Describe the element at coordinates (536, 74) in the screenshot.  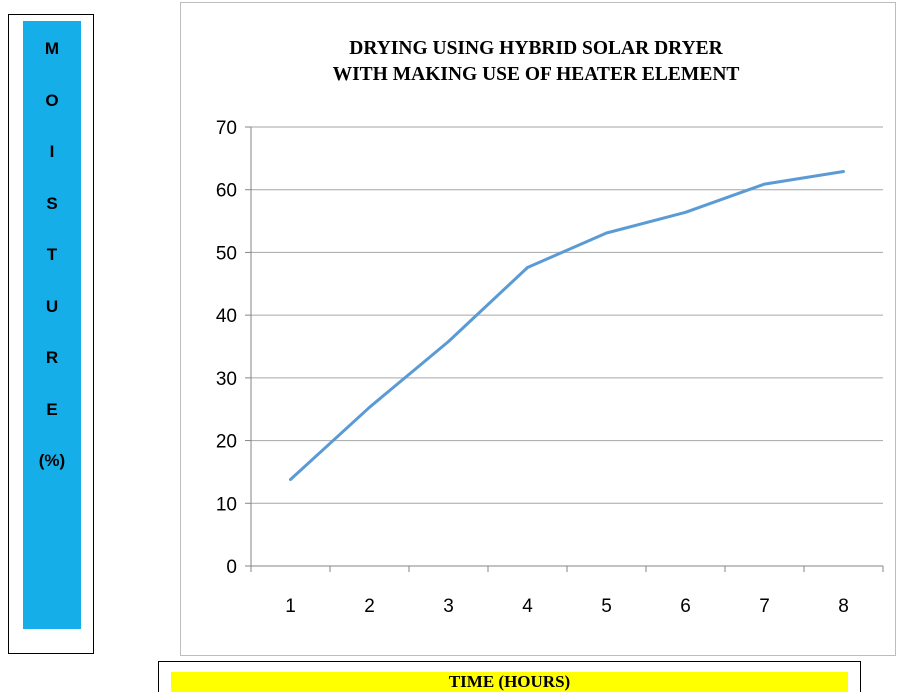
I see `chart-title-line: WITH MAKING USE OF HEATER ELEMENT` at that location.